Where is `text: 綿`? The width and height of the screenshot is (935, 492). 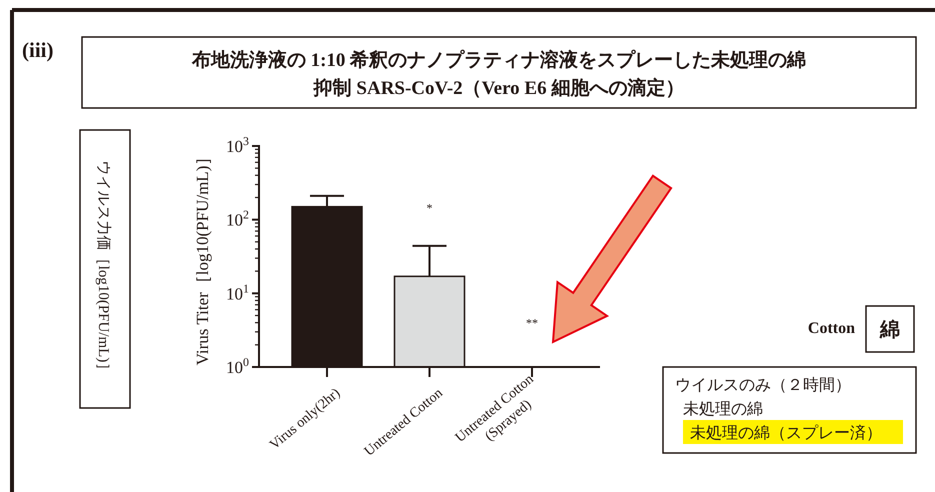
text: 綿 is located at coordinates (889, 330).